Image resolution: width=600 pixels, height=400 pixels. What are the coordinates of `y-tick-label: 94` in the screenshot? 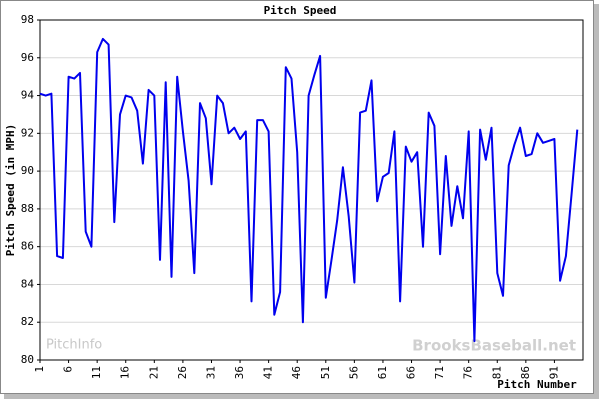 It's located at (28, 95).